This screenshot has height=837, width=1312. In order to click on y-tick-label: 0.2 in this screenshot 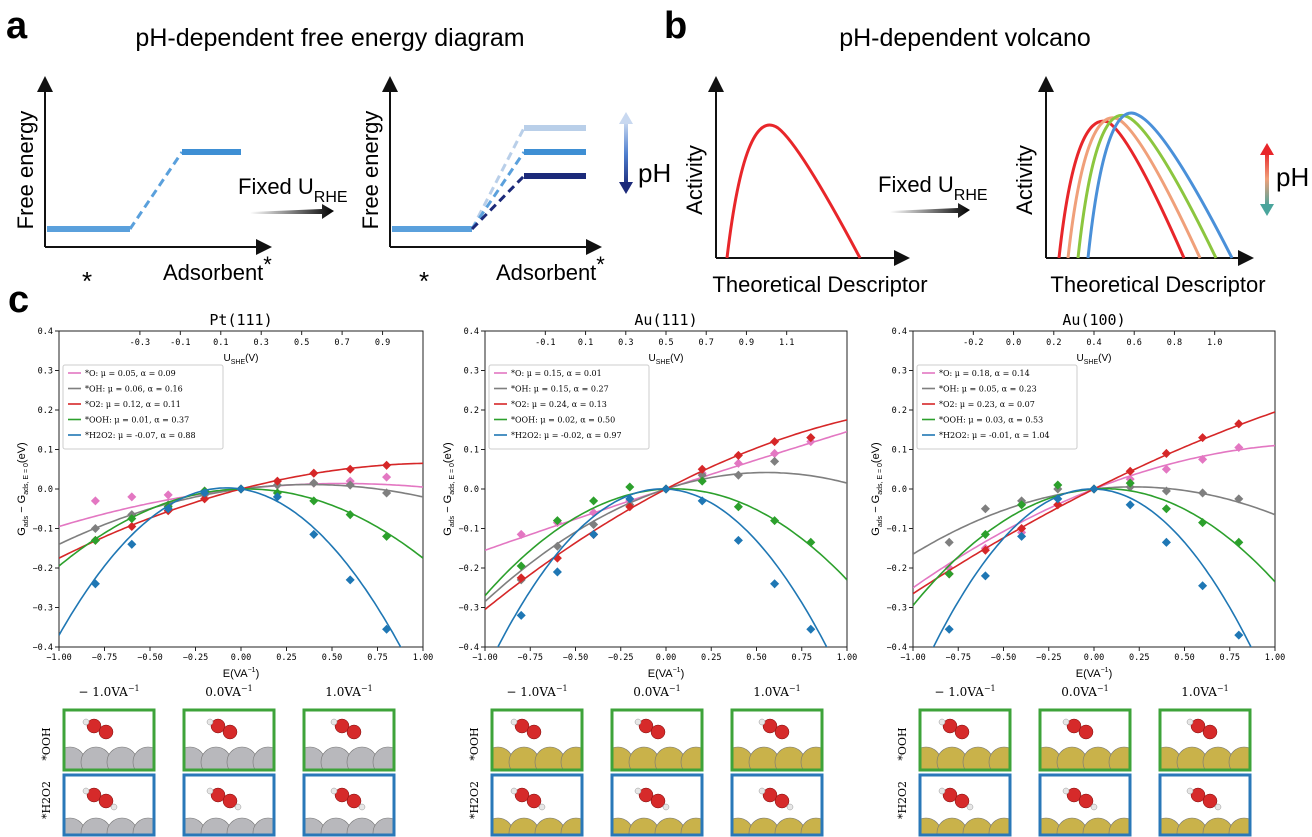, I will do `click(471, 411)`.